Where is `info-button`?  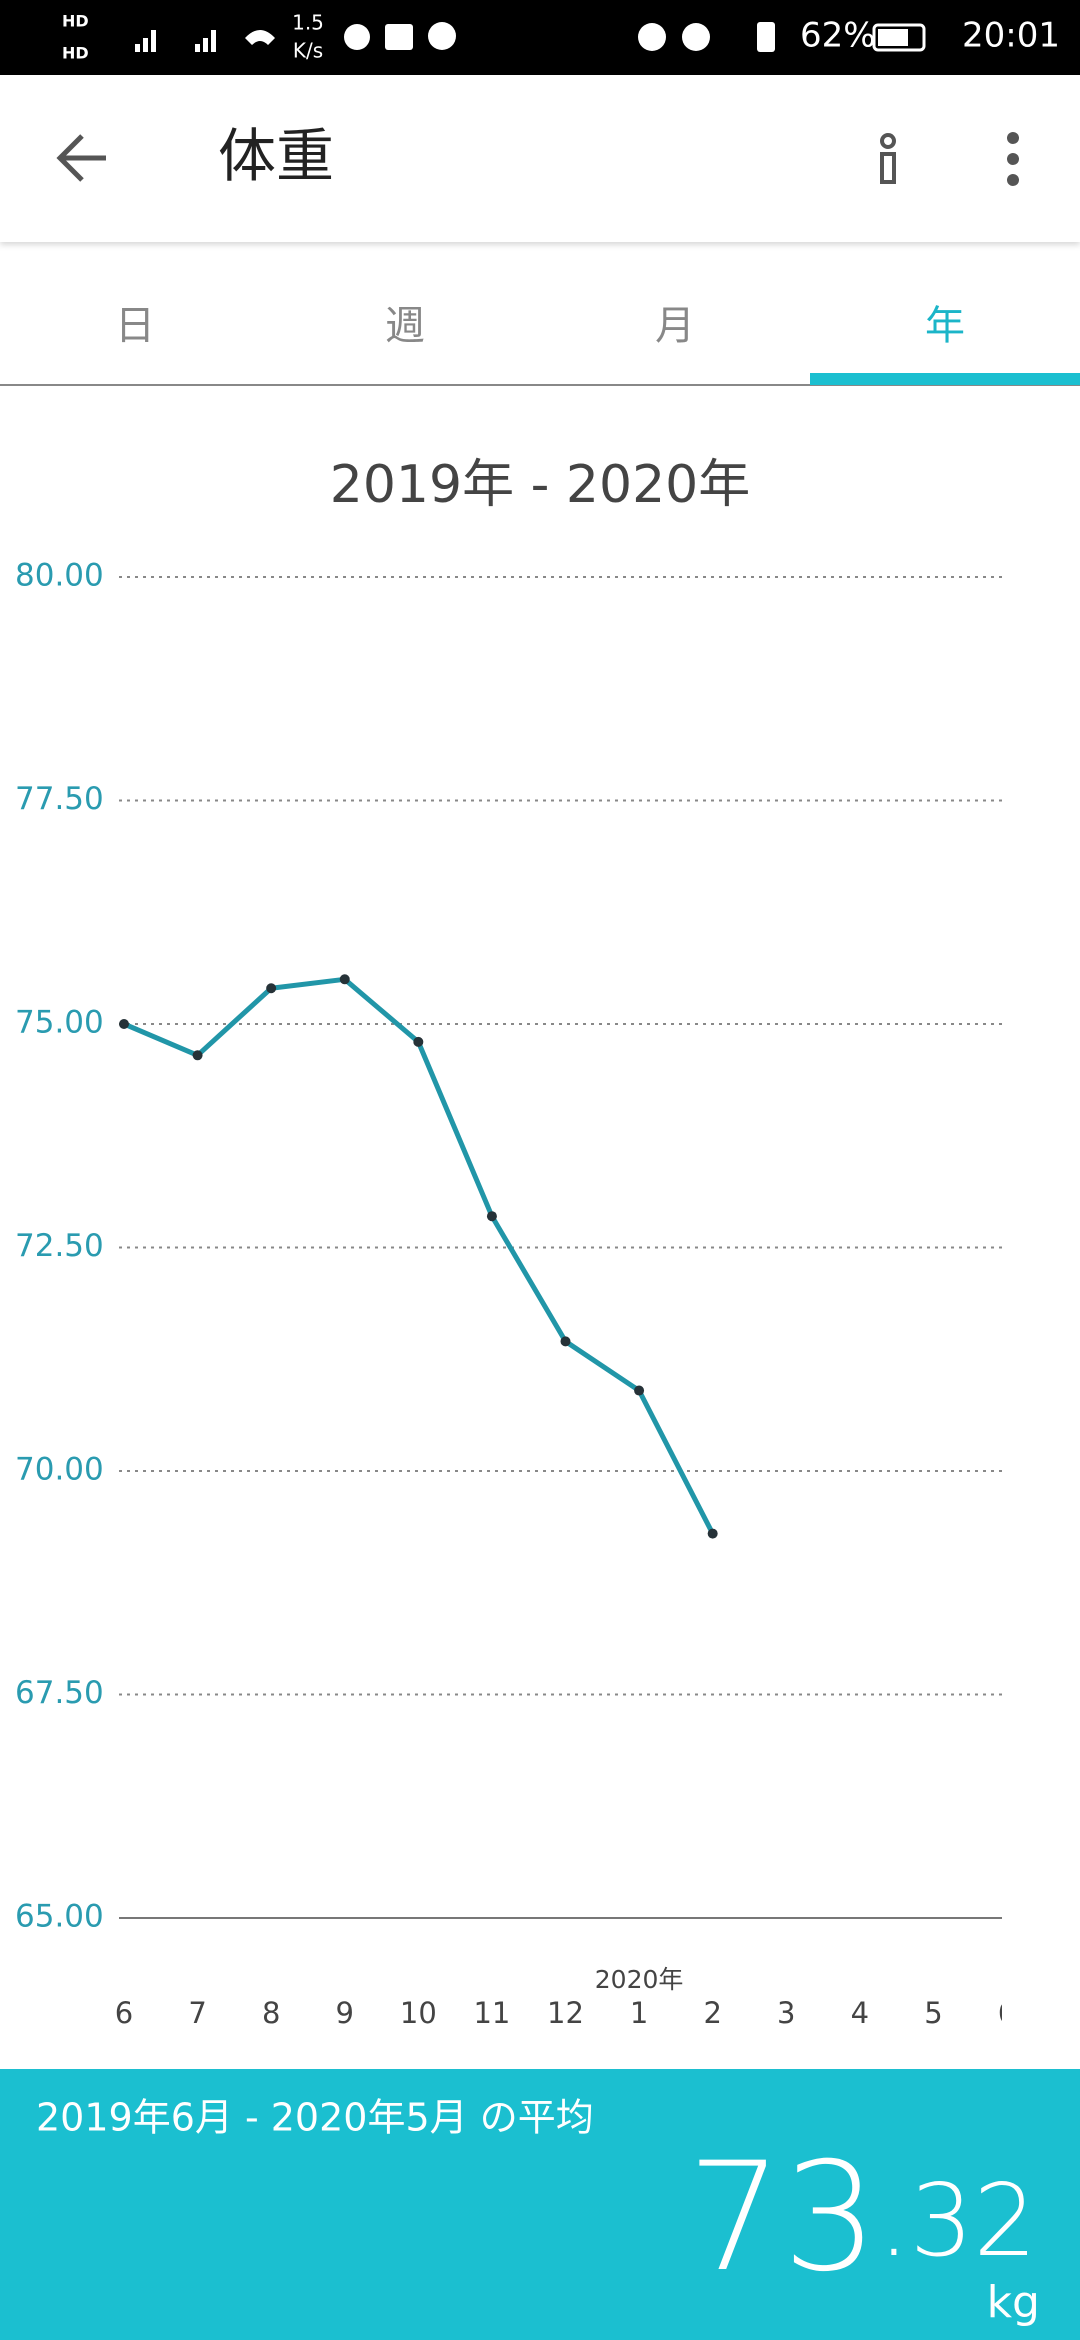
info-button is located at coordinates (888, 158).